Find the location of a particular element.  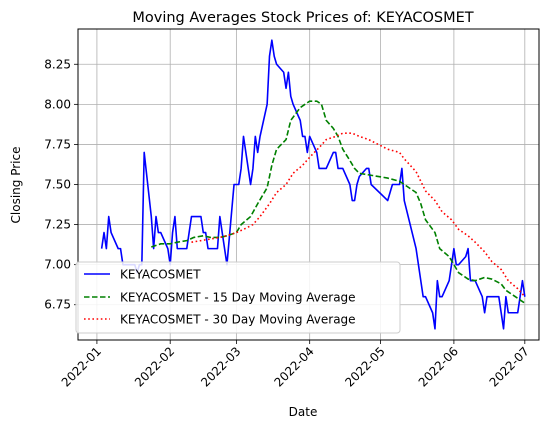

y-axis-label: Closing Price is located at coordinates (16, 185).